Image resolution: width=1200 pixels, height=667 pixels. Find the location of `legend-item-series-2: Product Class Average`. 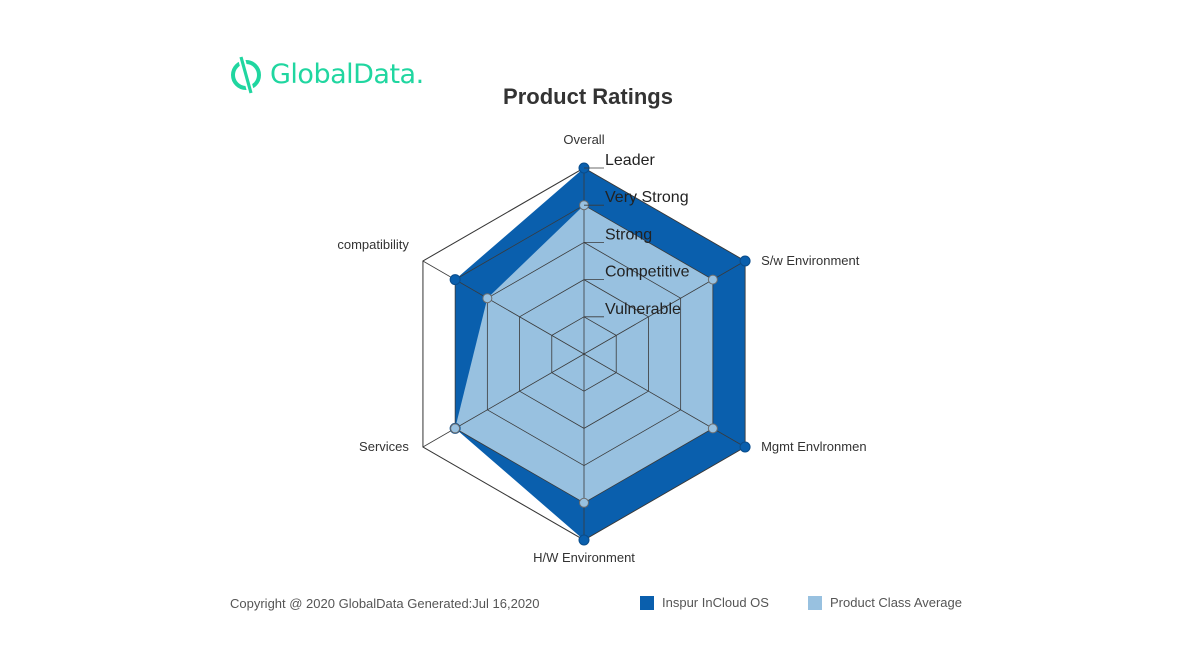

legend-item-series-2: Product Class Average is located at coordinates (885, 602).